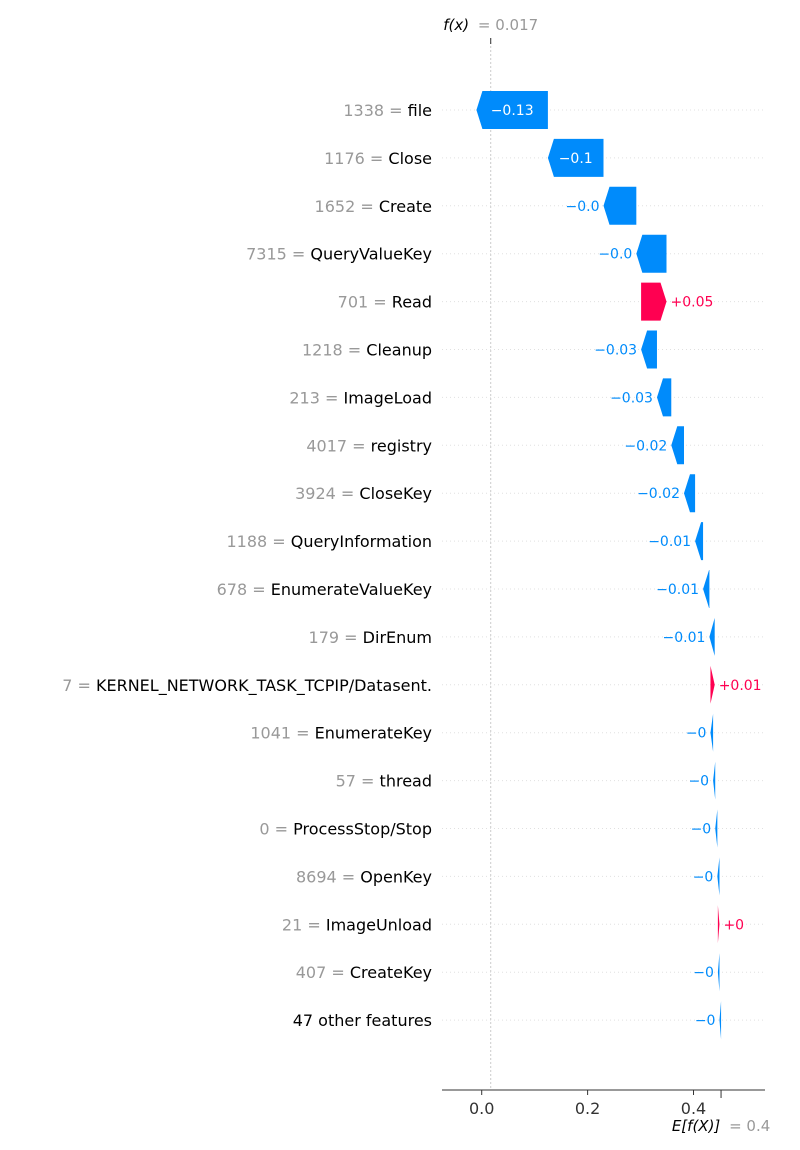 This screenshot has height=1150, width=800. Describe the element at coordinates (696, 734) in the screenshot. I see `bar-label-13: −0` at that location.